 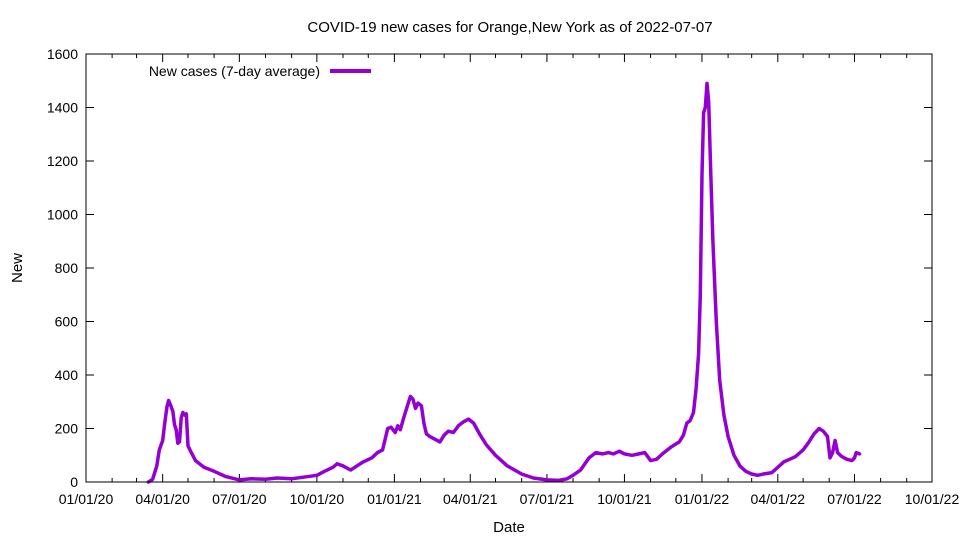 I want to click on x-tick-label: 10/01/22, so click(x=932, y=499).